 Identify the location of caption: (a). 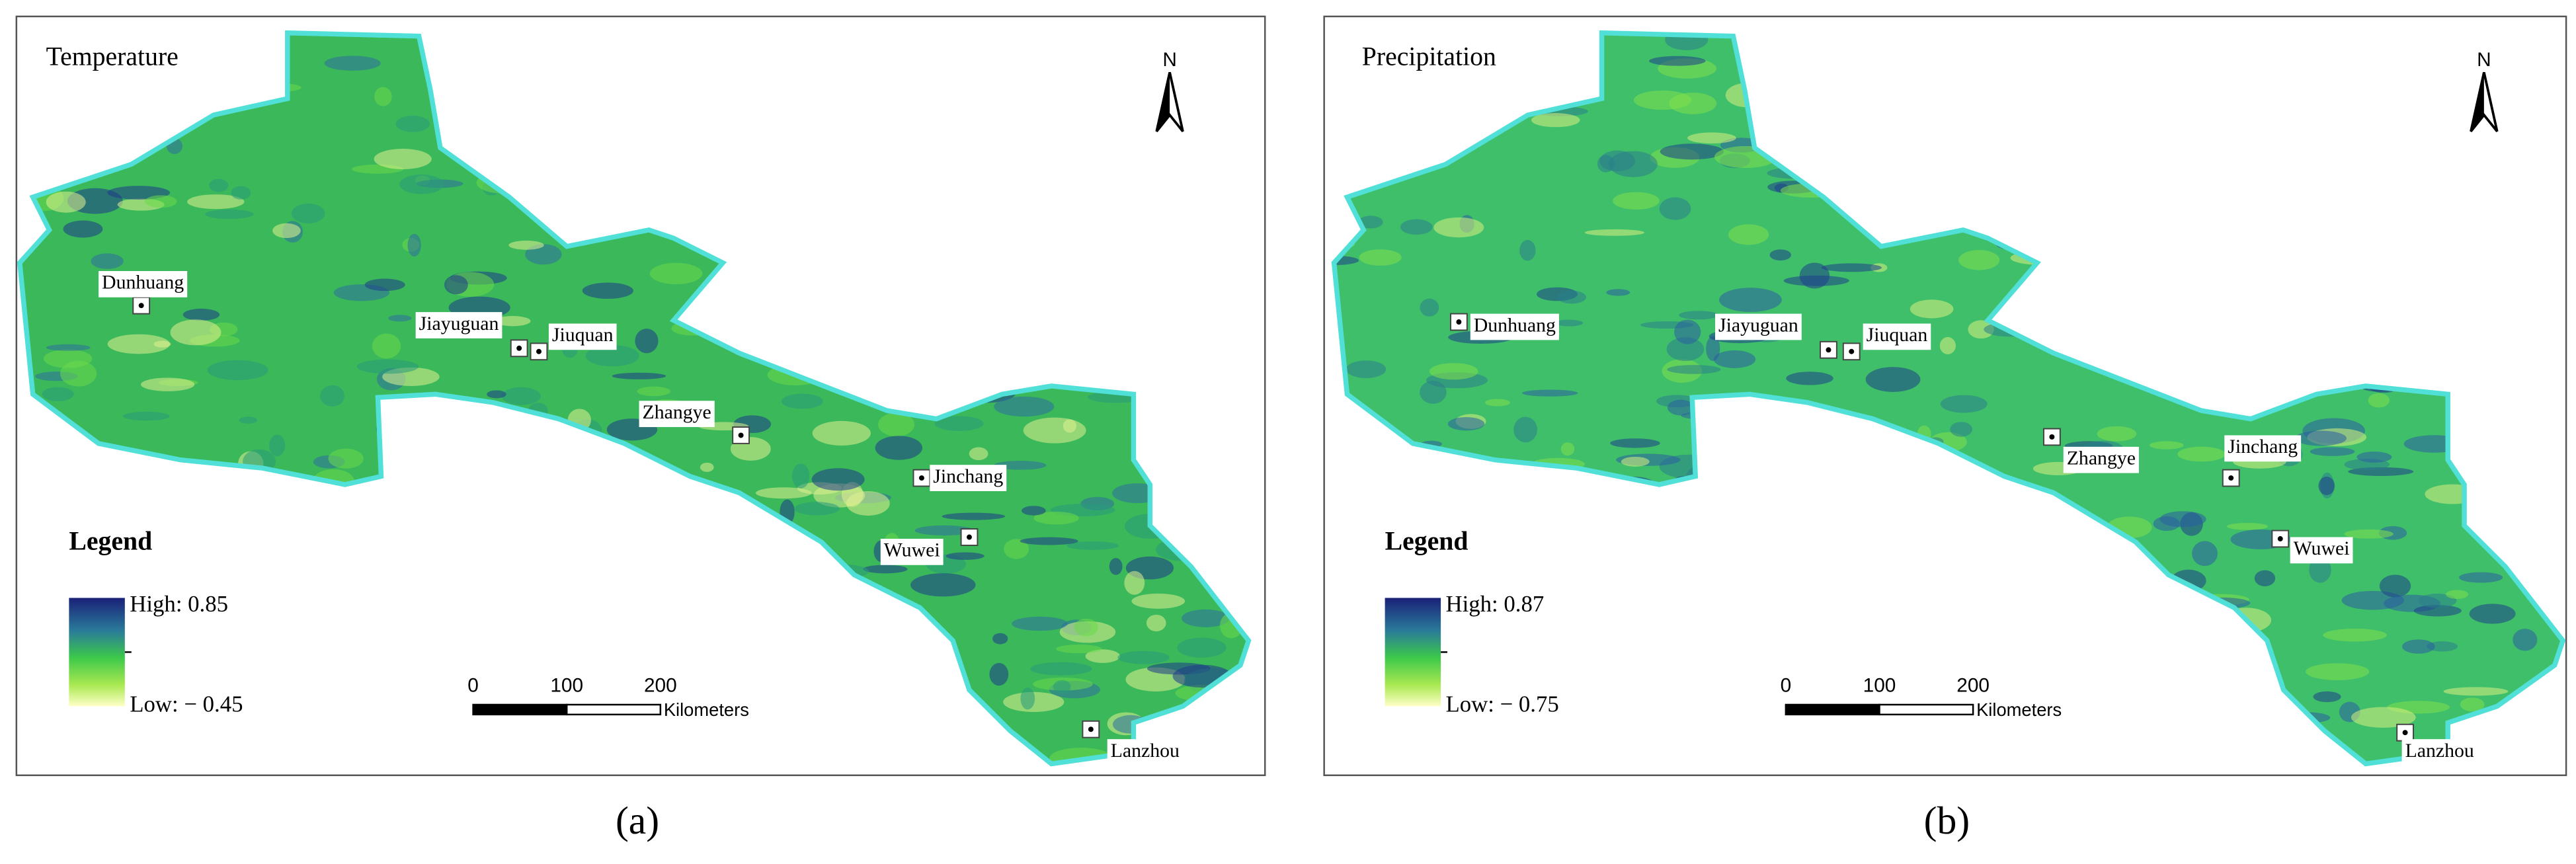
(637, 820).